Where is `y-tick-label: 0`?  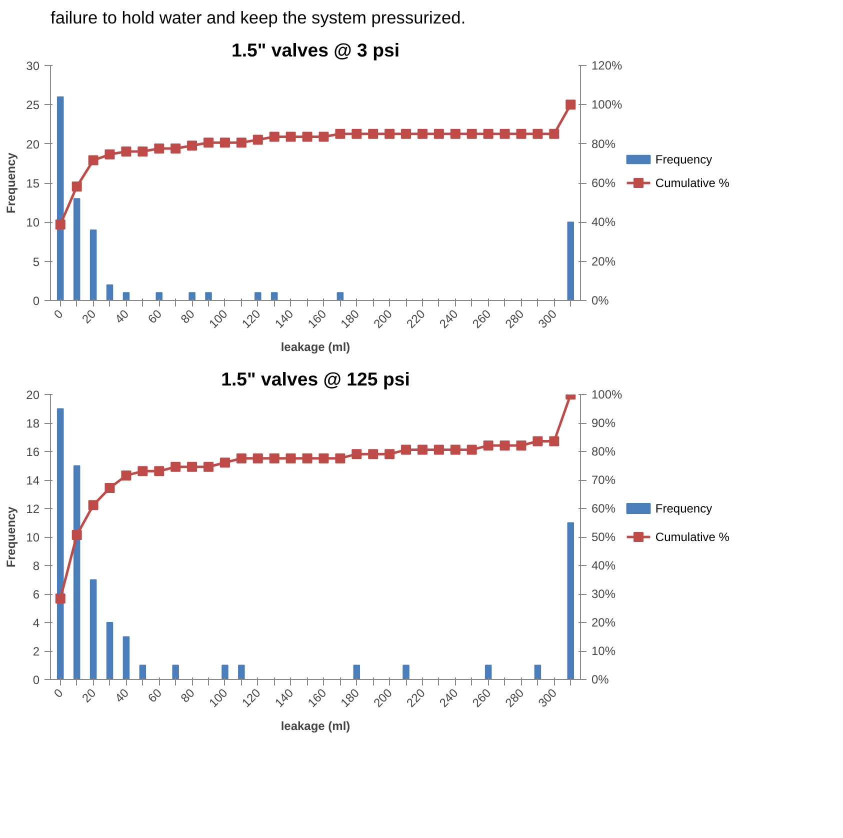 y-tick-label: 0 is located at coordinates (36, 680).